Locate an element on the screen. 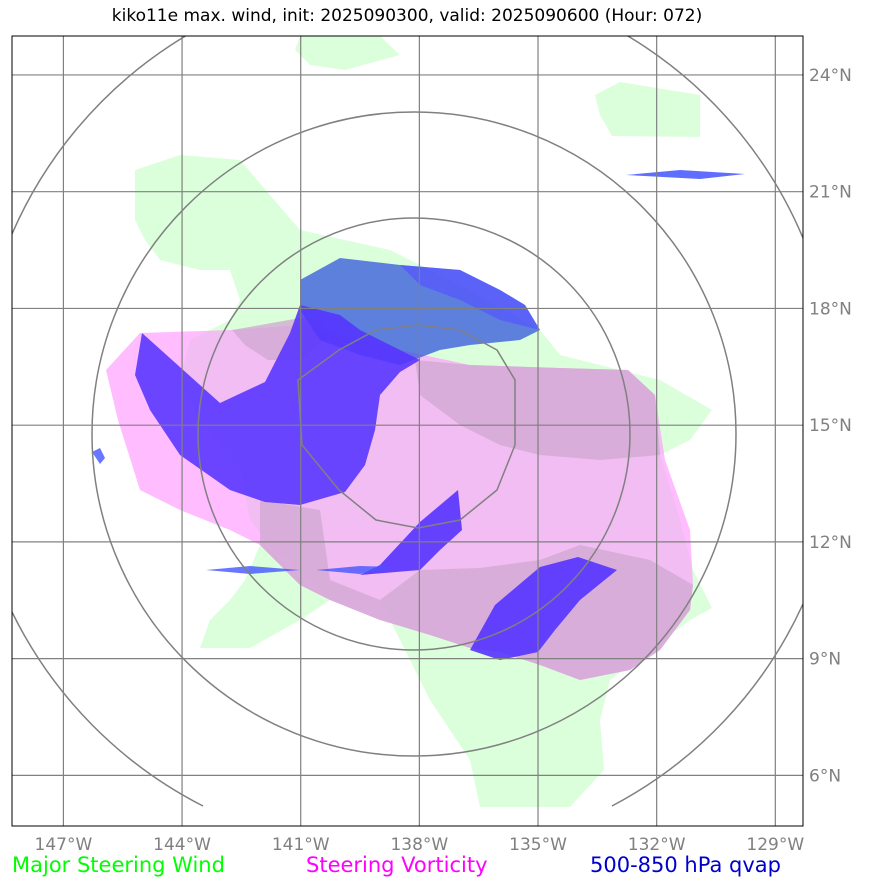  qvap-area-southeast is located at coordinates (543, 608).